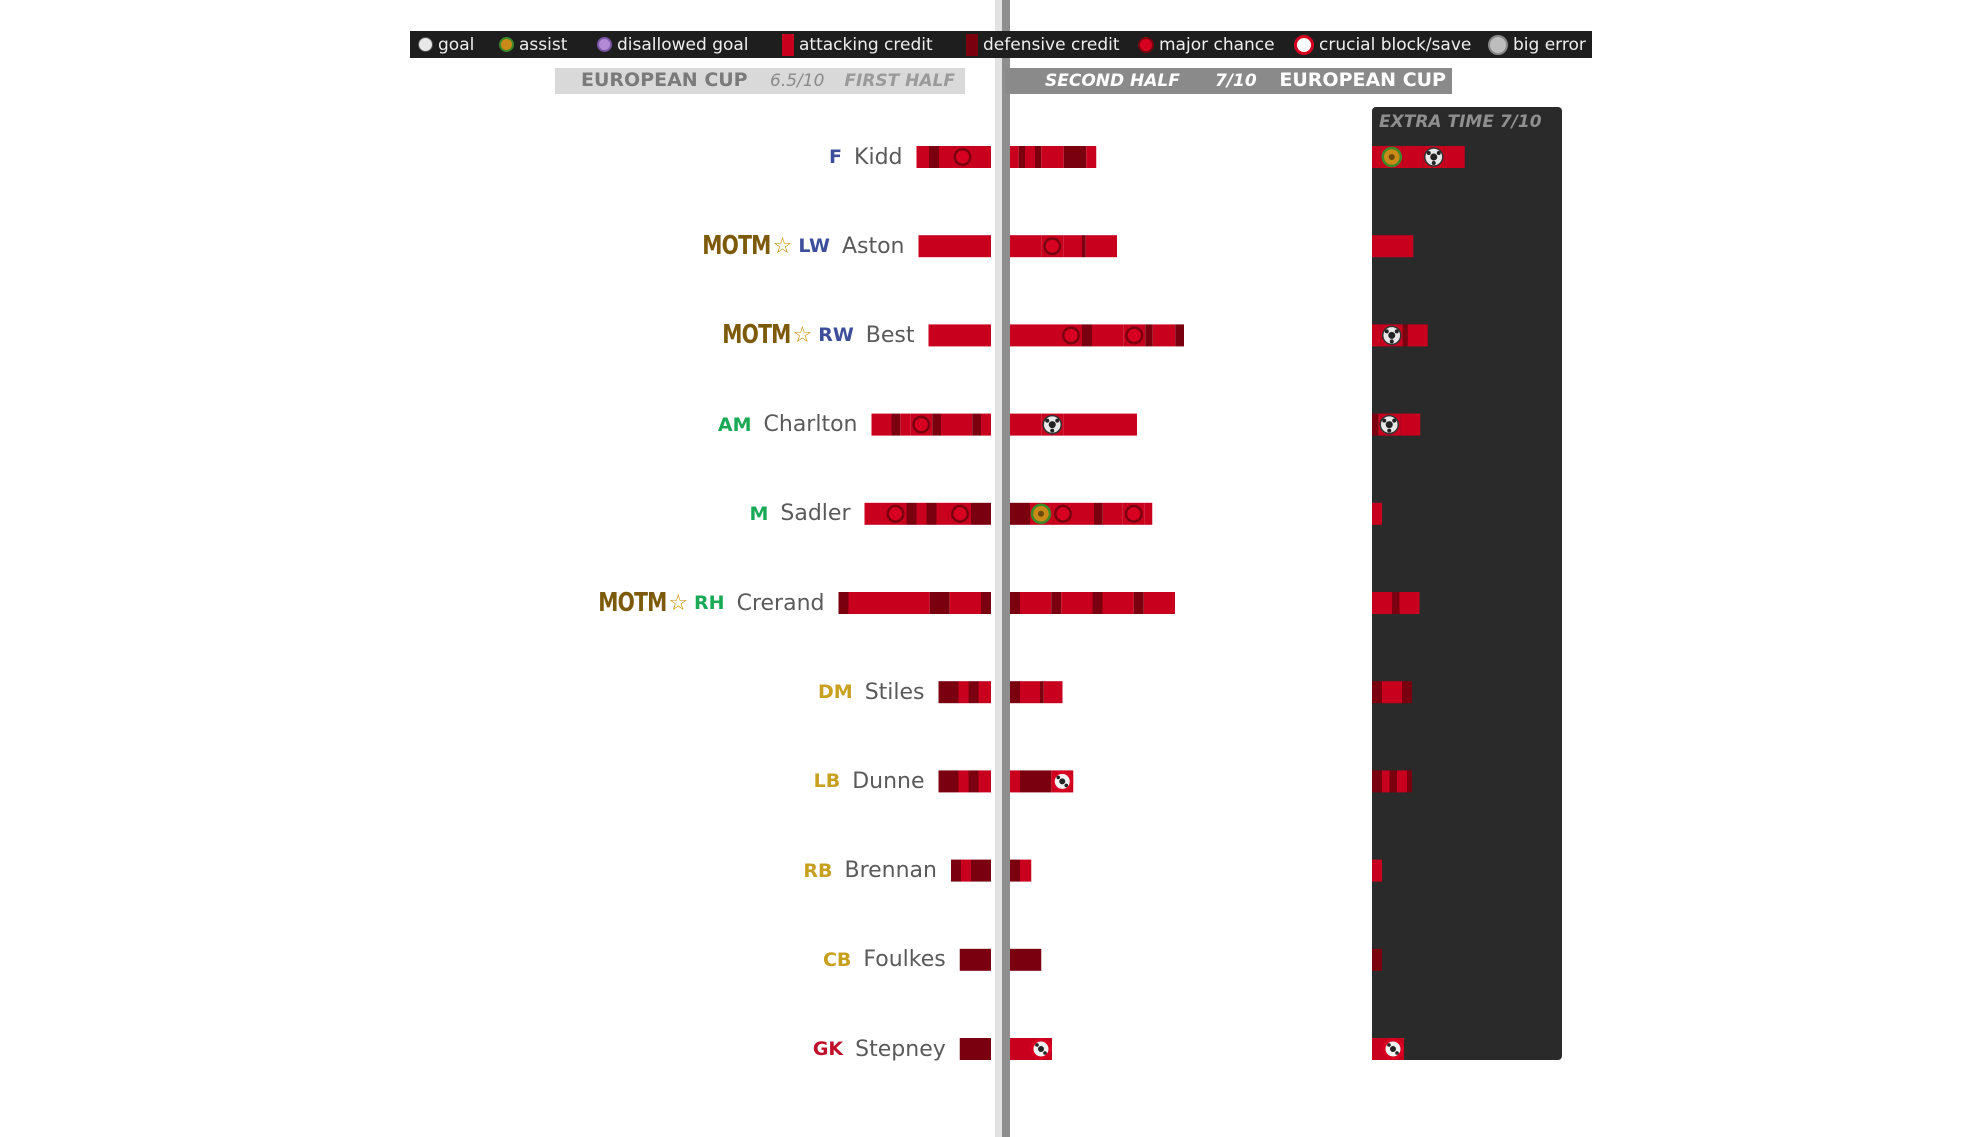  Describe the element at coordinates (888, 781) in the screenshot. I see `player-name: Dunne` at that location.